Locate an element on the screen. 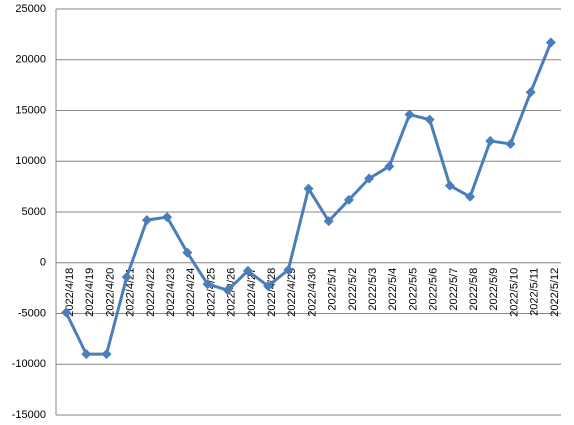 The image size is (574, 425). y-tick-label: -5000 is located at coordinates (32, 313).